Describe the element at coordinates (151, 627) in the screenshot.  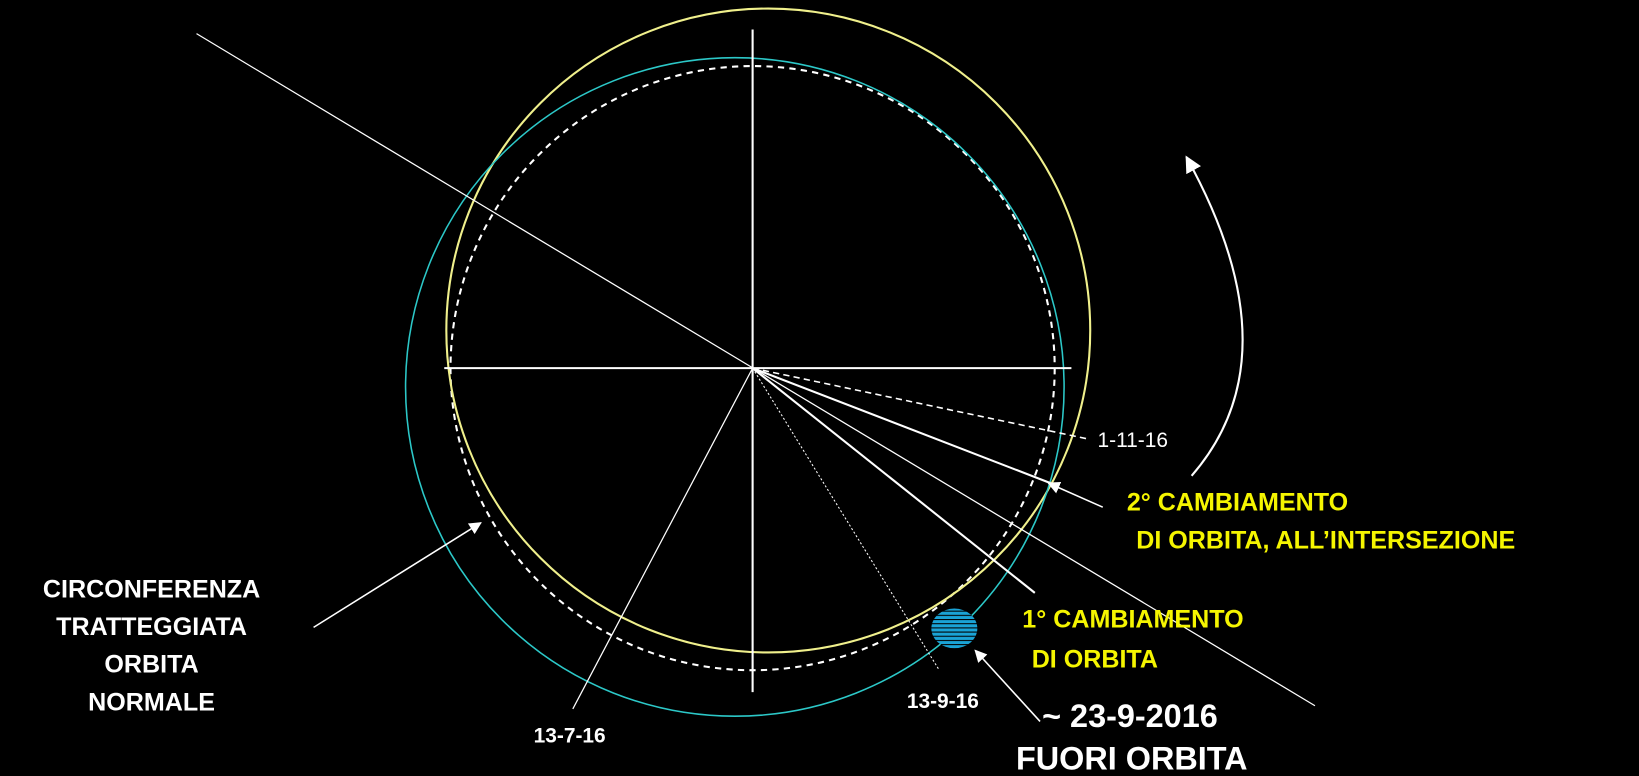
I see `legend-text: TRATTEGGIATA` at that location.